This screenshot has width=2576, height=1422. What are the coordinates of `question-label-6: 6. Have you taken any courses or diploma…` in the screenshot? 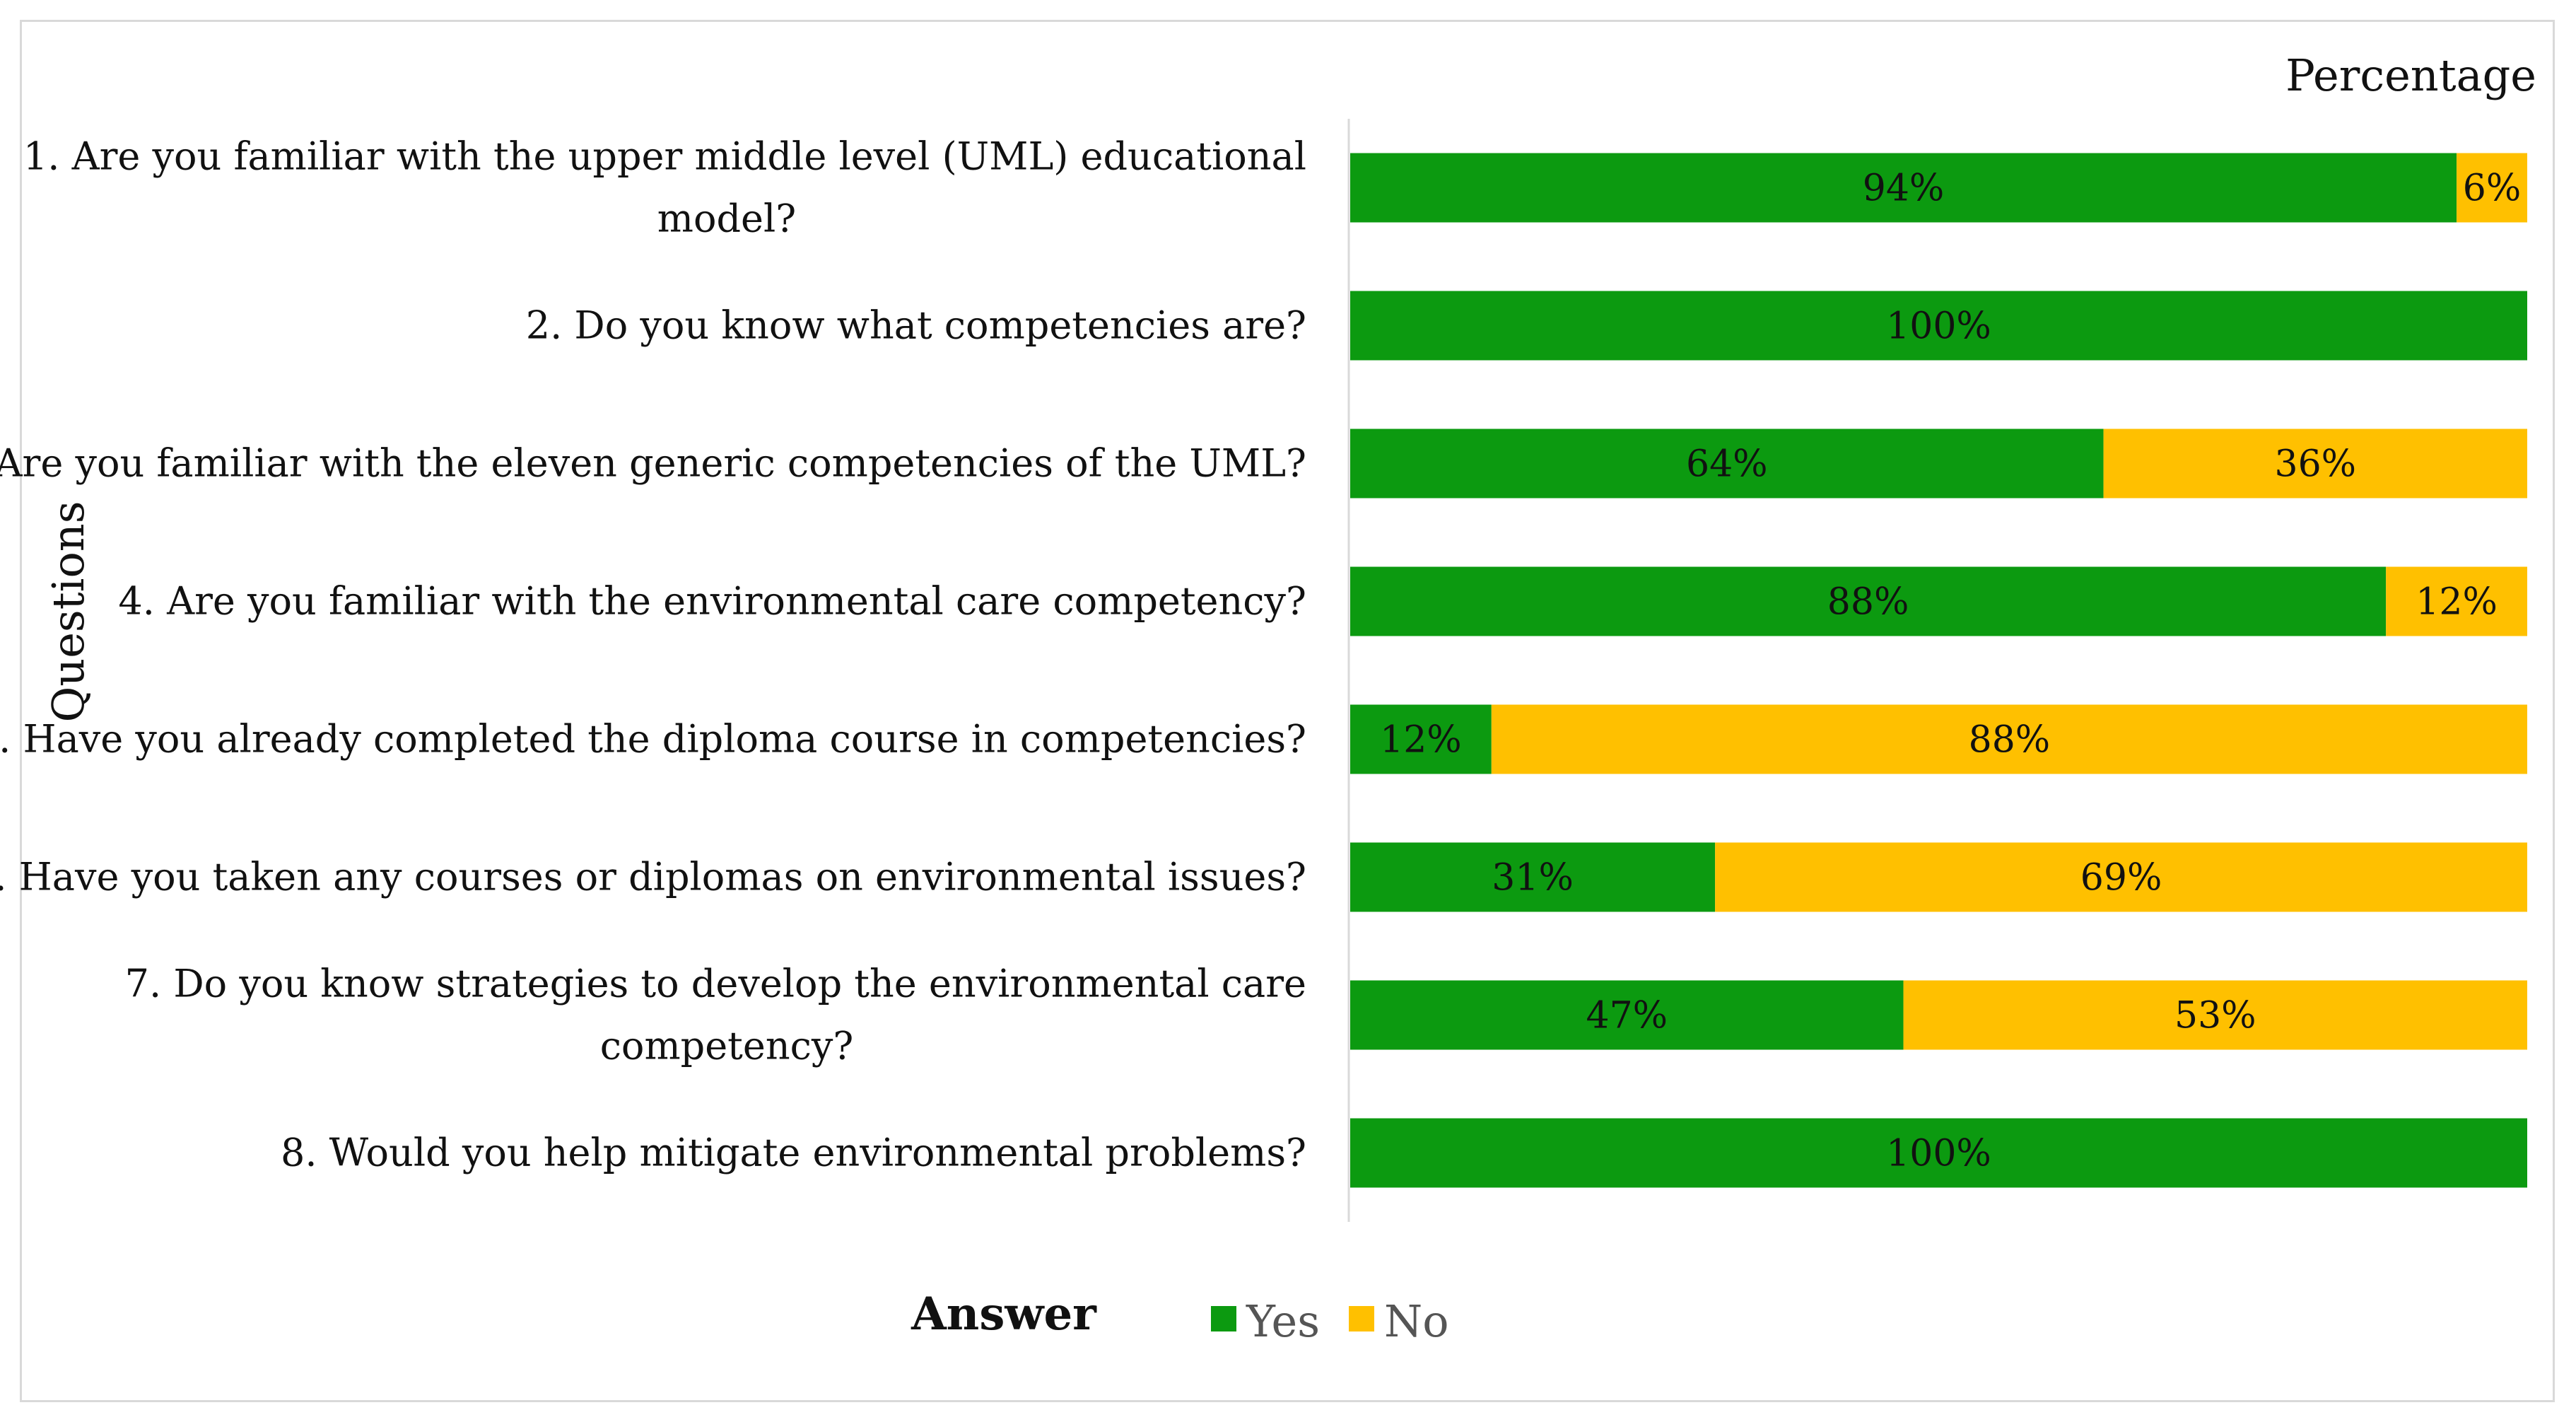 It's located at (653, 877).